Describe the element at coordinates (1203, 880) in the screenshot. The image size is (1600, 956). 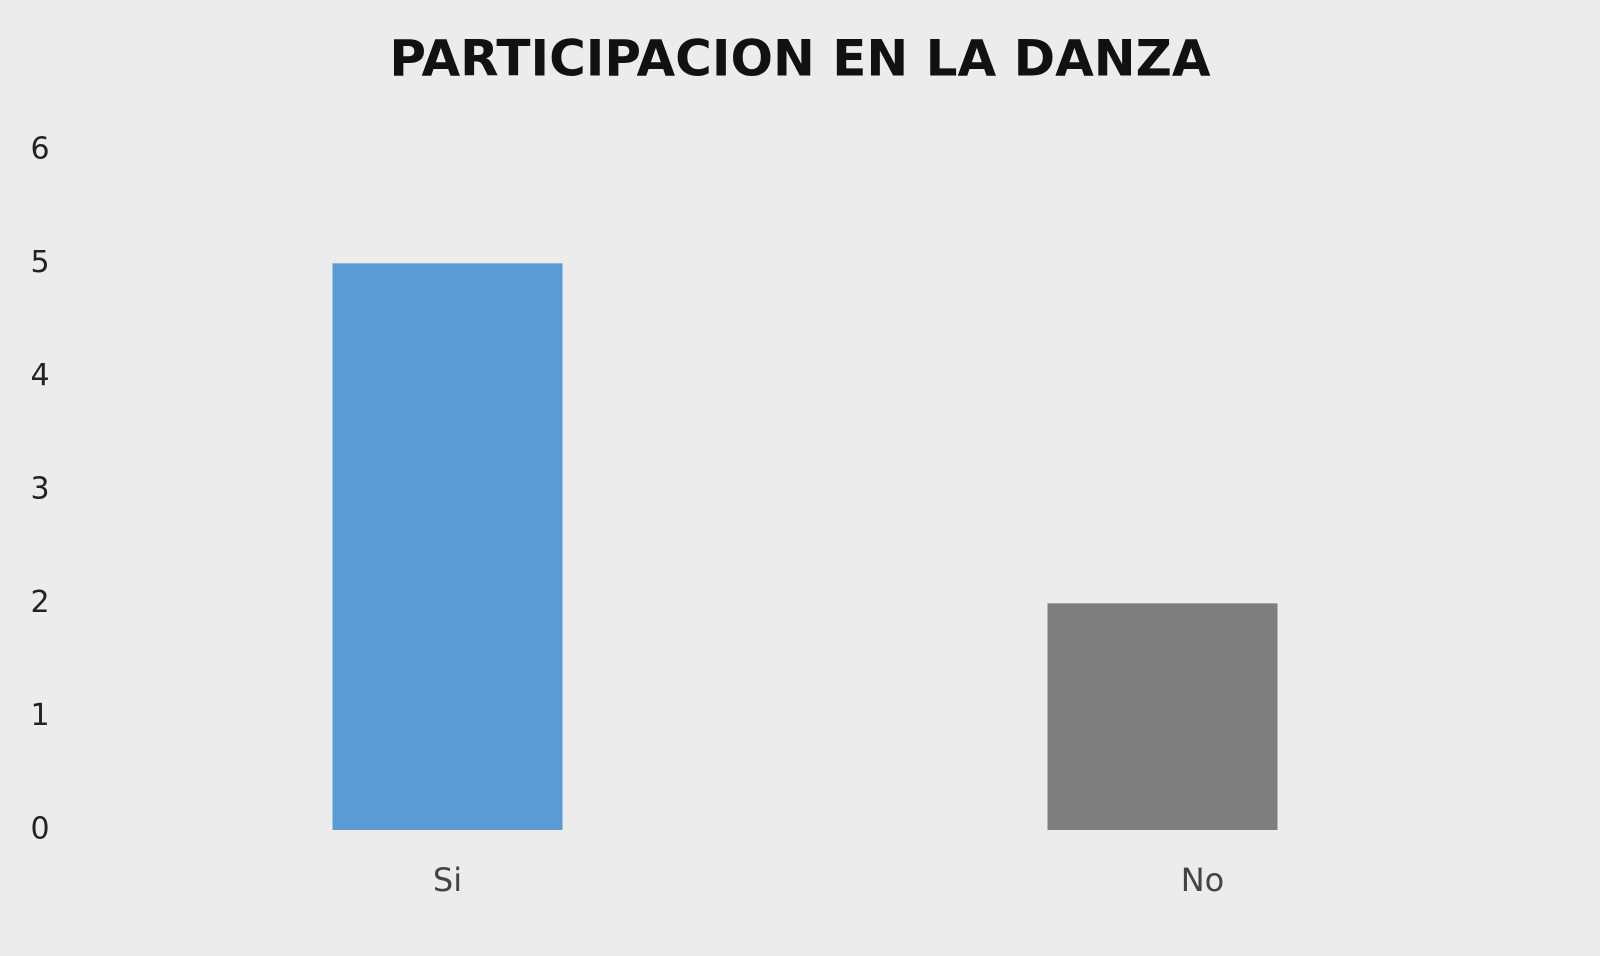
I see `x-tick-label: No` at that location.